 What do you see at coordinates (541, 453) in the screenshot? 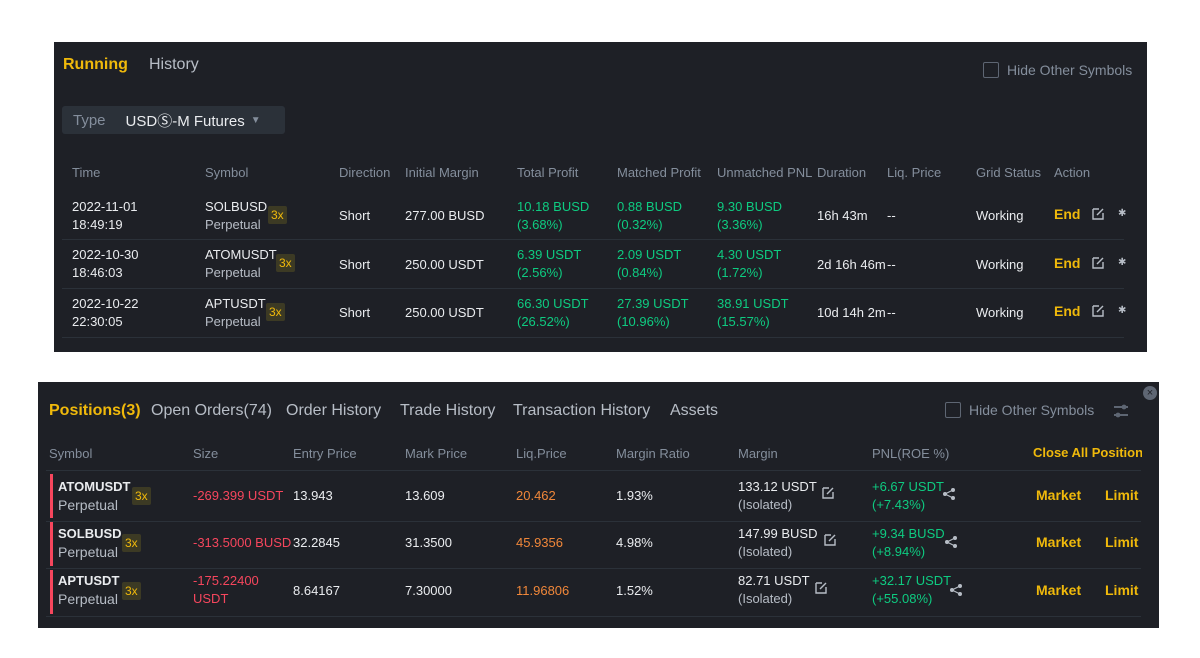
I see `col-header-liq-price: Liq.Price` at bounding box center [541, 453].